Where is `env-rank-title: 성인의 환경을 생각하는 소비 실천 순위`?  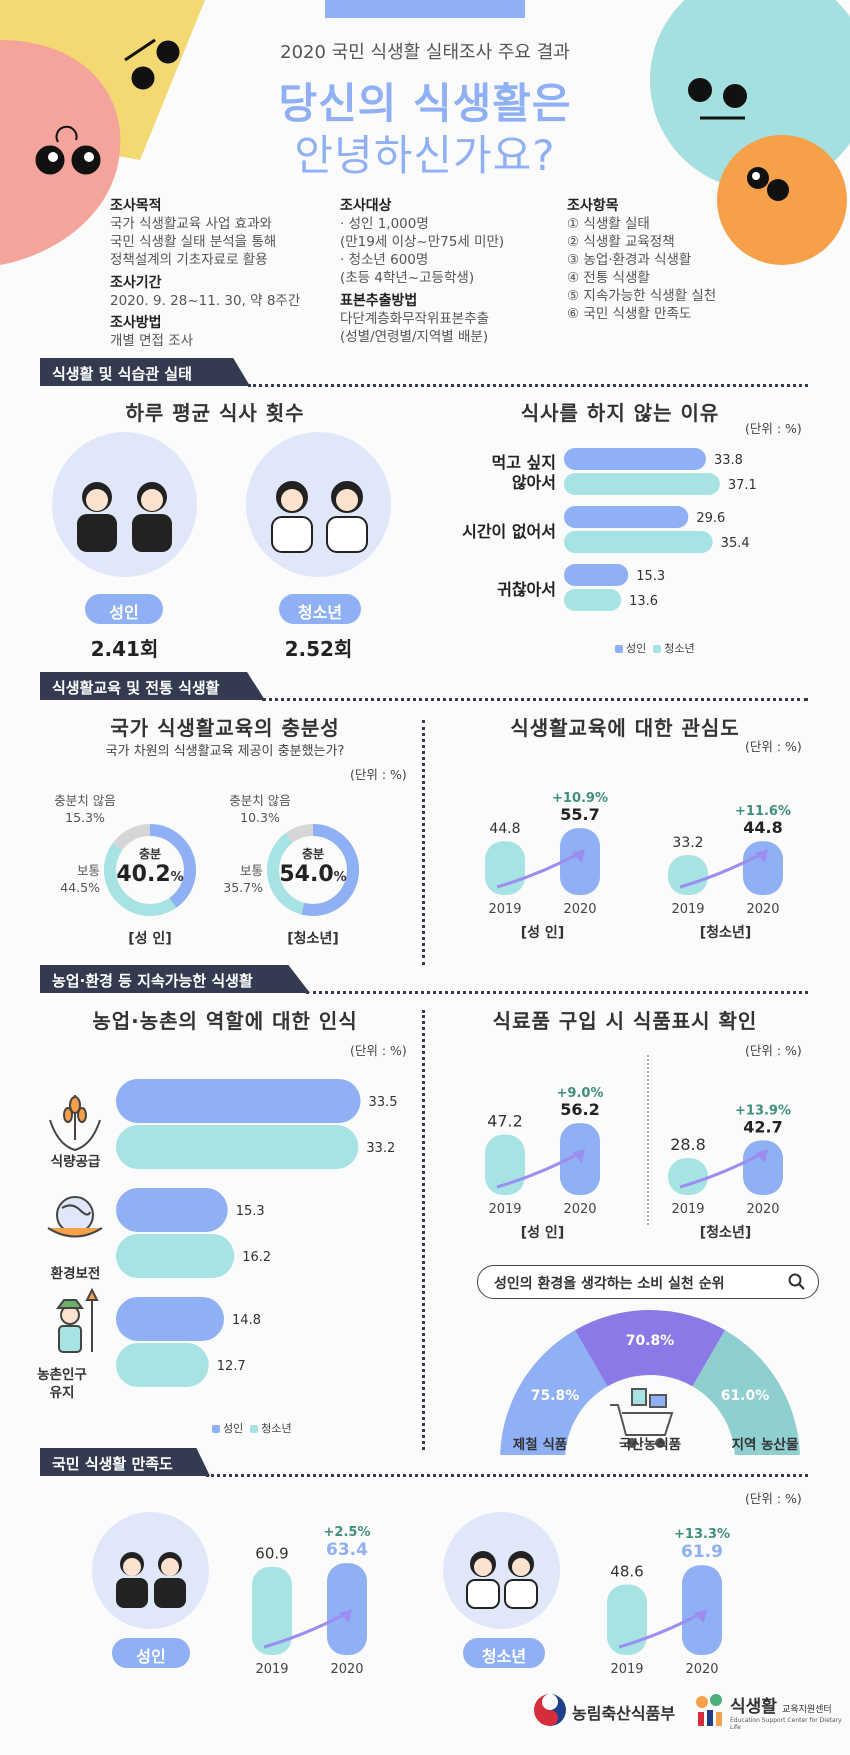
env-rank-title: 성인의 환경을 생각하는 소비 실천 순위 is located at coordinates (609, 1284).